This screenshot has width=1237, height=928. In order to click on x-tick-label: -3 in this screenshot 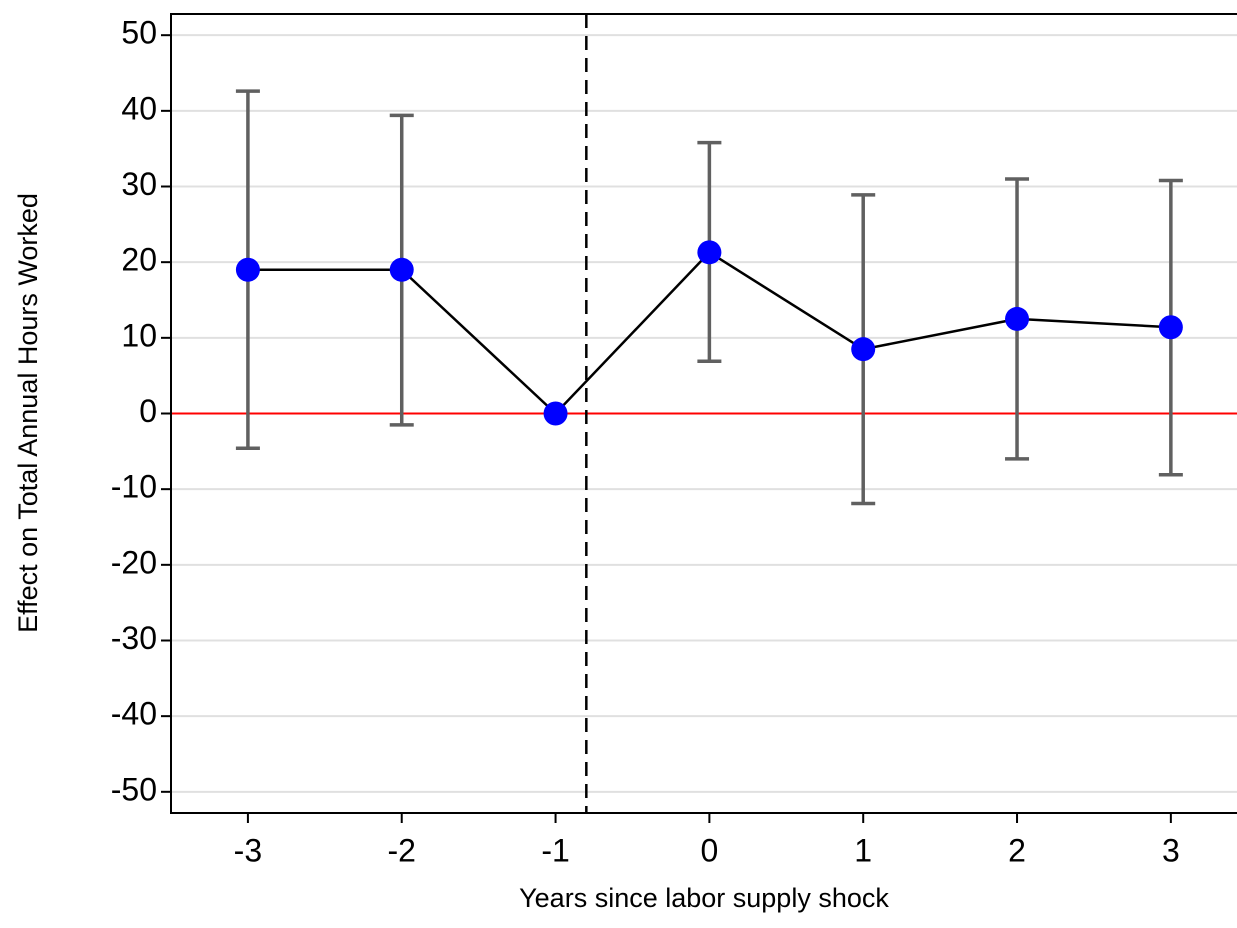, I will do `click(248, 850)`.